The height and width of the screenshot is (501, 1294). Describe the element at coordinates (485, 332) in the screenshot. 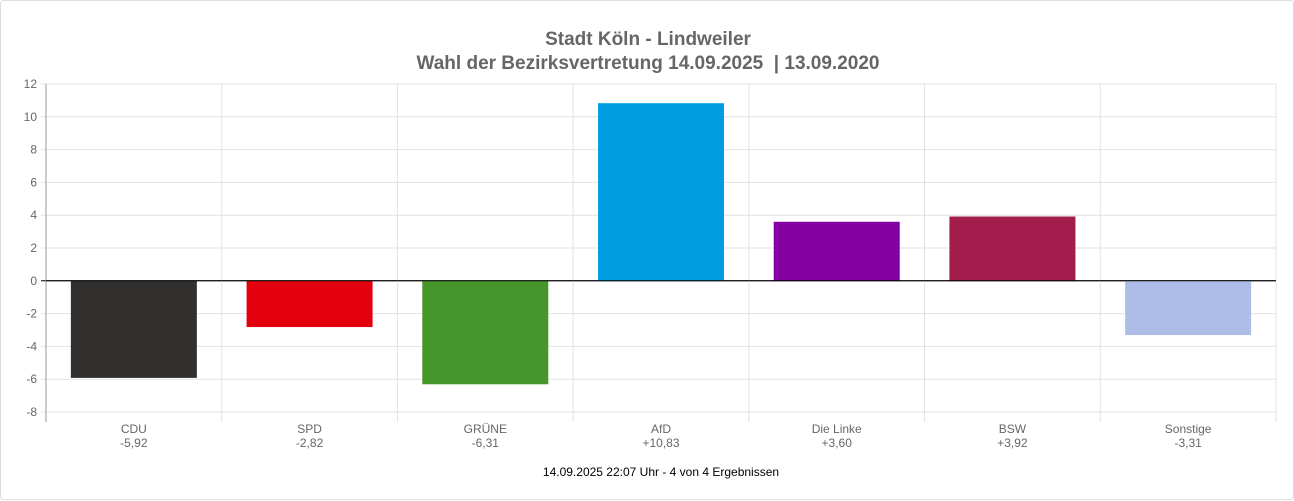

I see `bar-grüne` at that location.